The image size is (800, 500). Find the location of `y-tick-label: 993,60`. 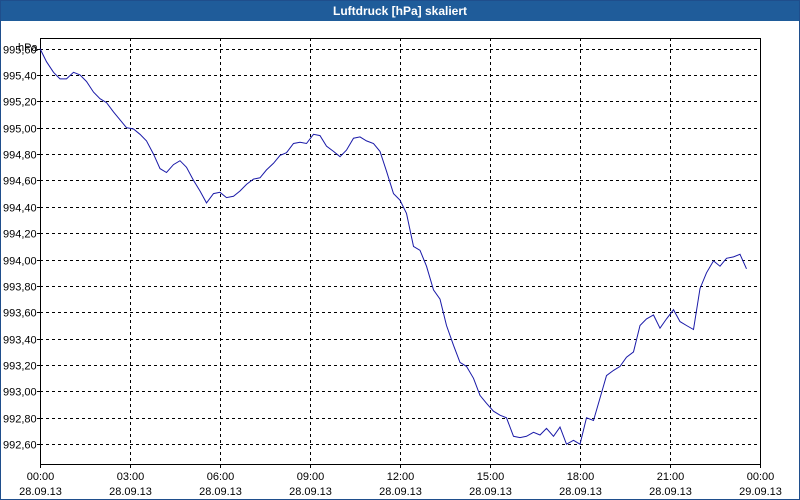

y-tick-label: 993,60 is located at coordinates (20, 314).